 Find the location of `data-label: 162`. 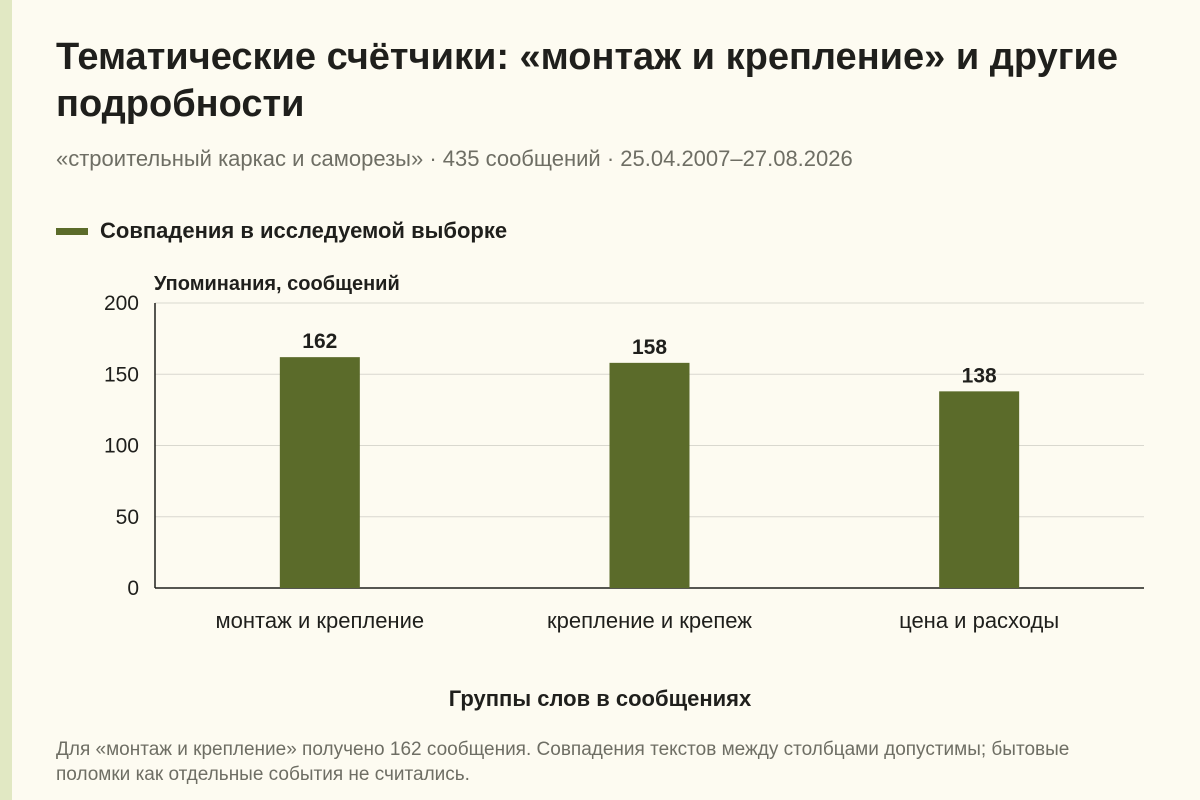

data-label: 162 is located at coordinates (319, 341).